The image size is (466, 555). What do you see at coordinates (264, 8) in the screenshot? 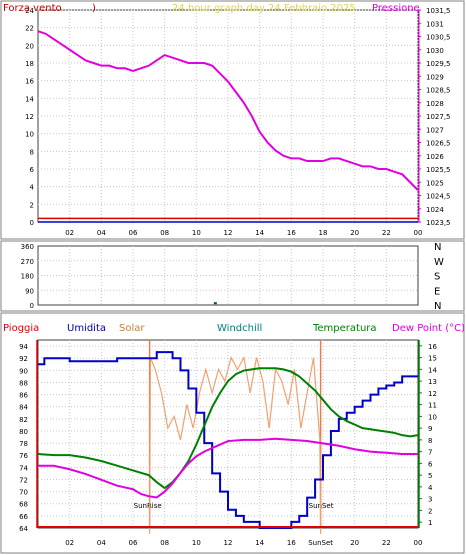
I see `chart-title: 24 hour graph day 24 Febbraio 2025` at bounding box center [264, 8].